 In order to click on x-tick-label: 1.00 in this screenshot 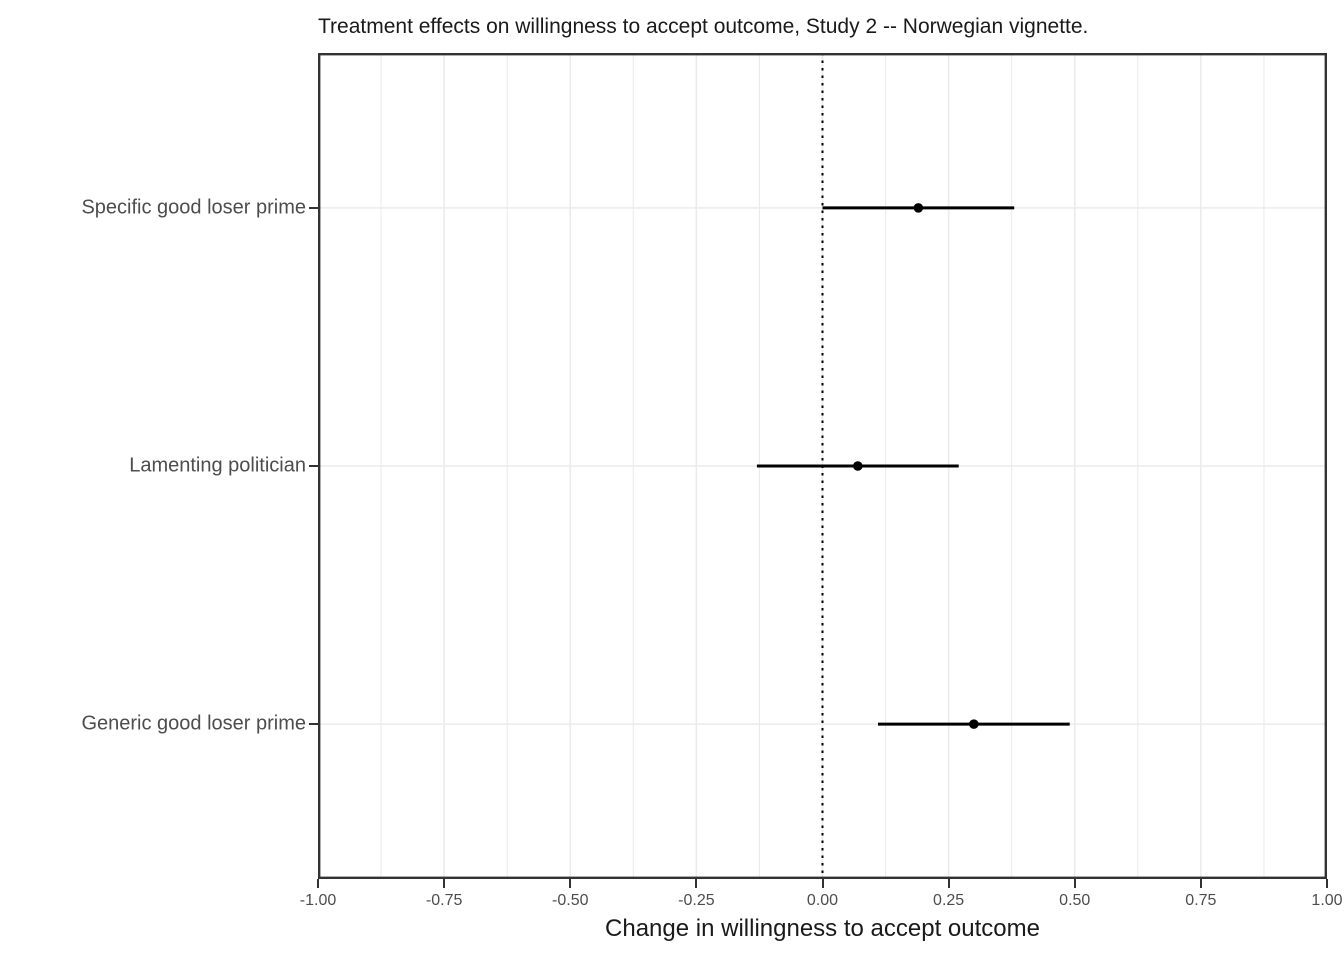, I will do `click(1327, 900)`.